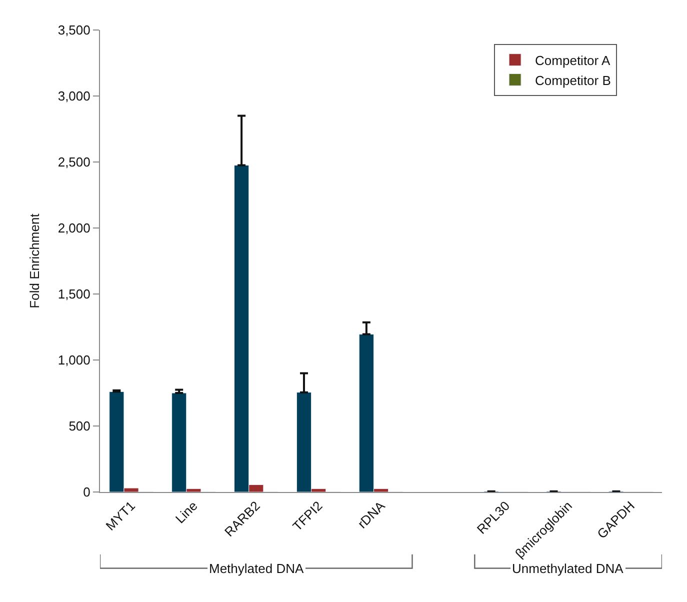  I want to click on y-tick-label: 500, so click(79, 426).